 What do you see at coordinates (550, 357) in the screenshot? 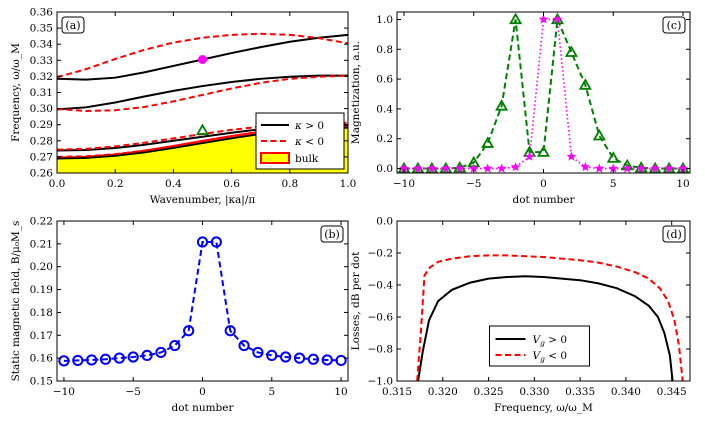
I see `legend-vg-negative: Vg < 0` at bounding box center [550, 357].